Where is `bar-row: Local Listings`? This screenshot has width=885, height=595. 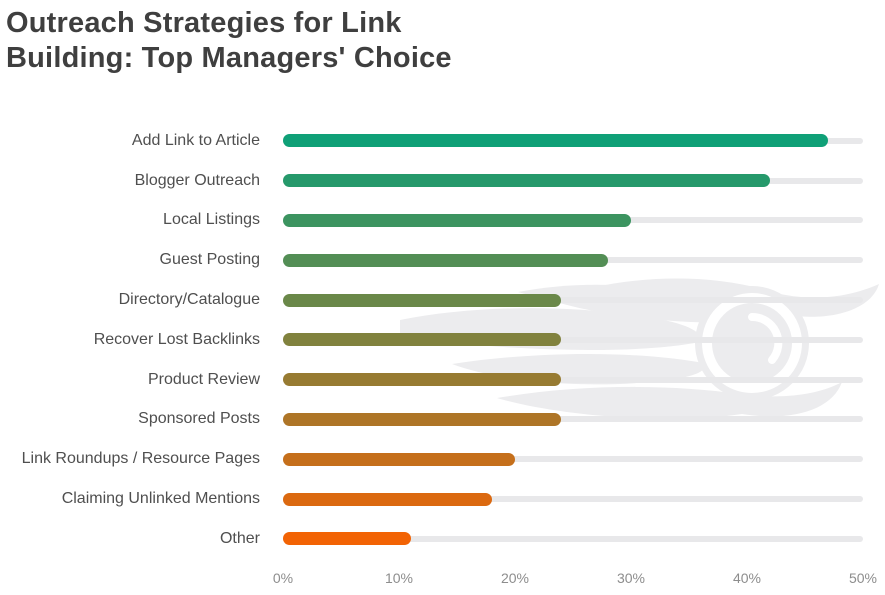 bar-row: Local Listings is located at coordinates (442, 221).